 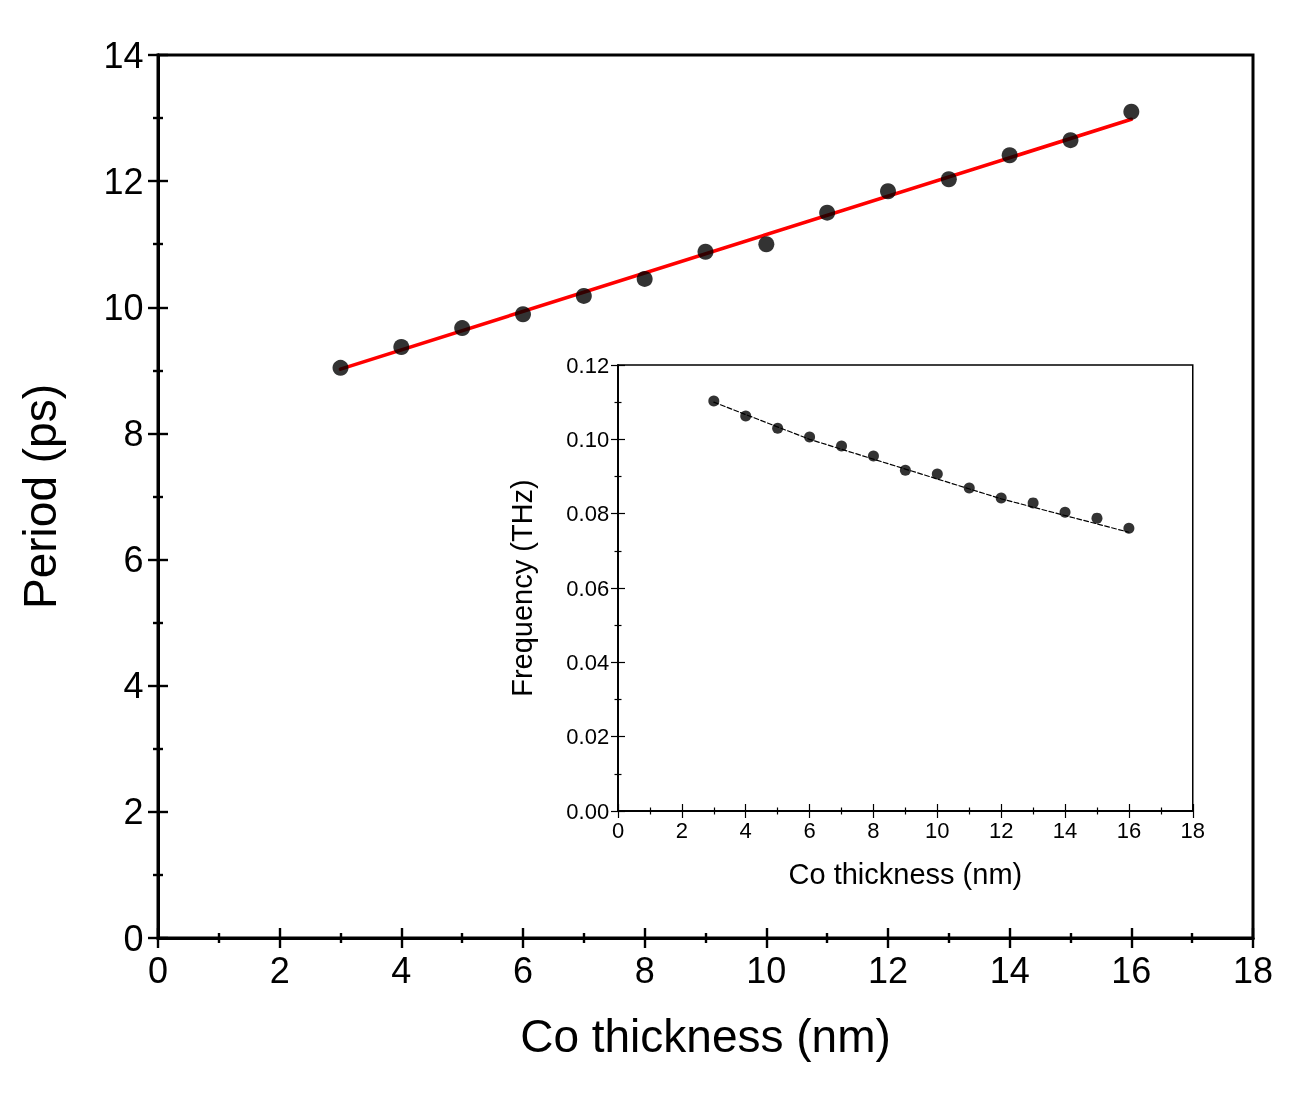 I want to click on y-axis-title: Period (ps), so click(x=40, y=496).